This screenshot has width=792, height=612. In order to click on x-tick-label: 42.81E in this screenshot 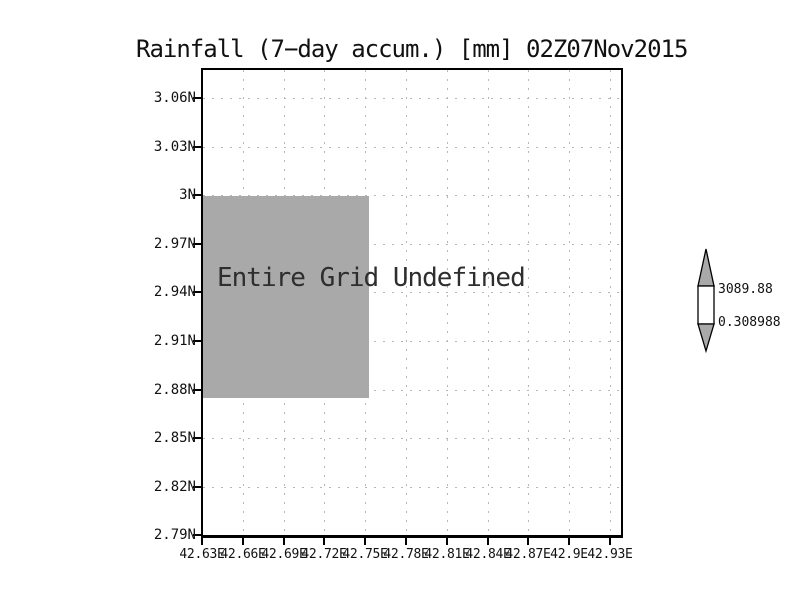, I will do `click(447, 554)`.